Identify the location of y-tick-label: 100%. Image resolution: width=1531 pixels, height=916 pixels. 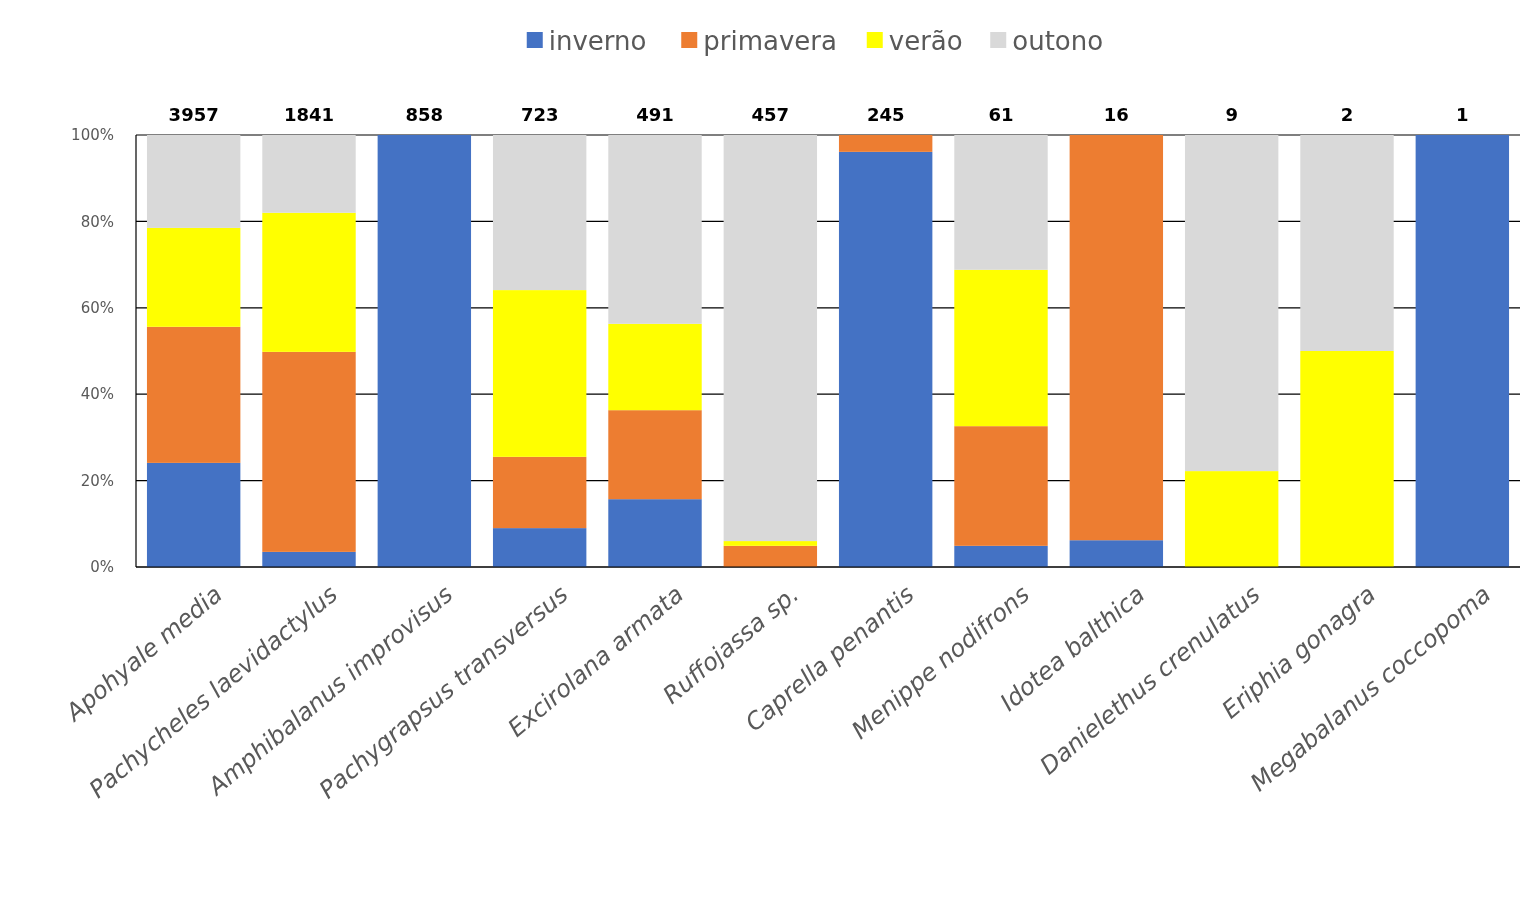
(92, 135).